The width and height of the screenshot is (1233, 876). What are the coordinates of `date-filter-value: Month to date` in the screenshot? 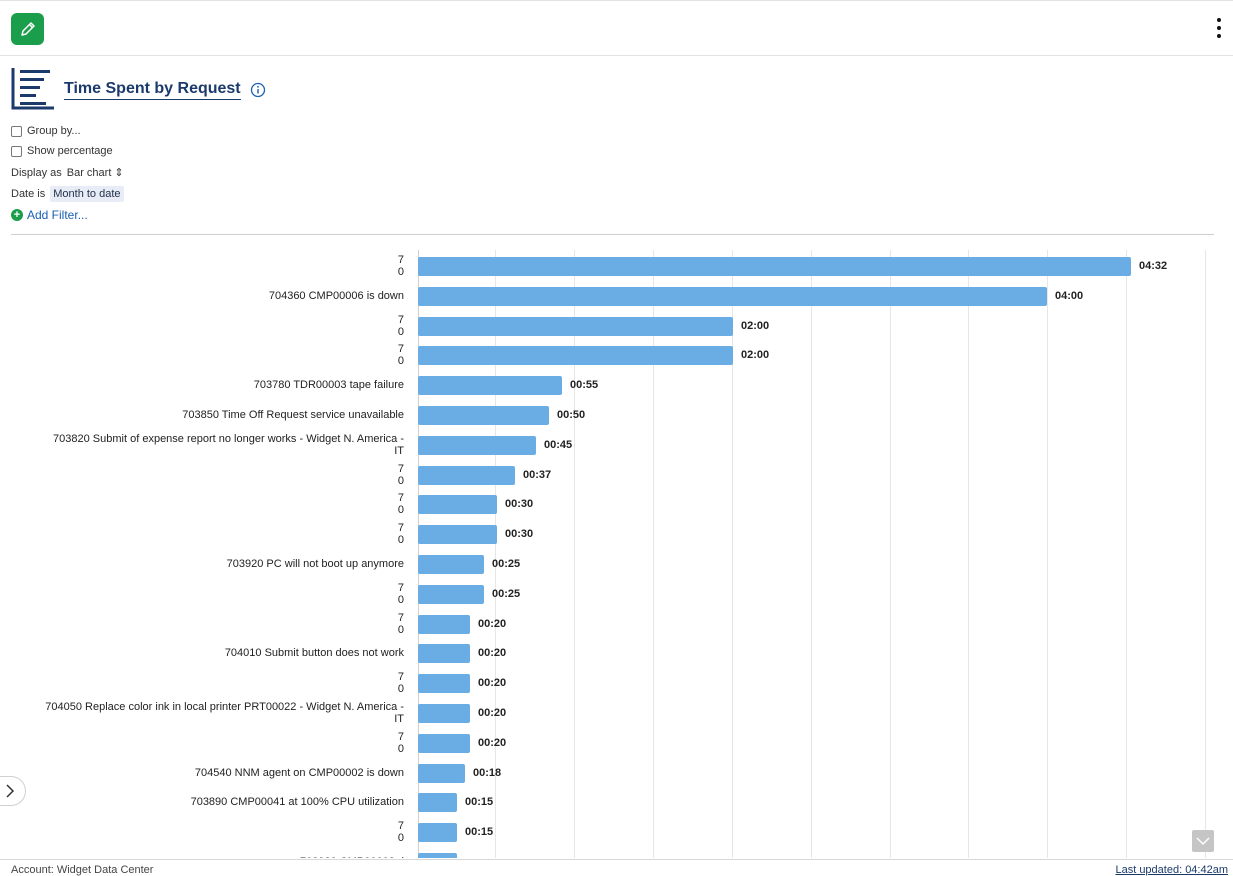 It's located at (87, 194).